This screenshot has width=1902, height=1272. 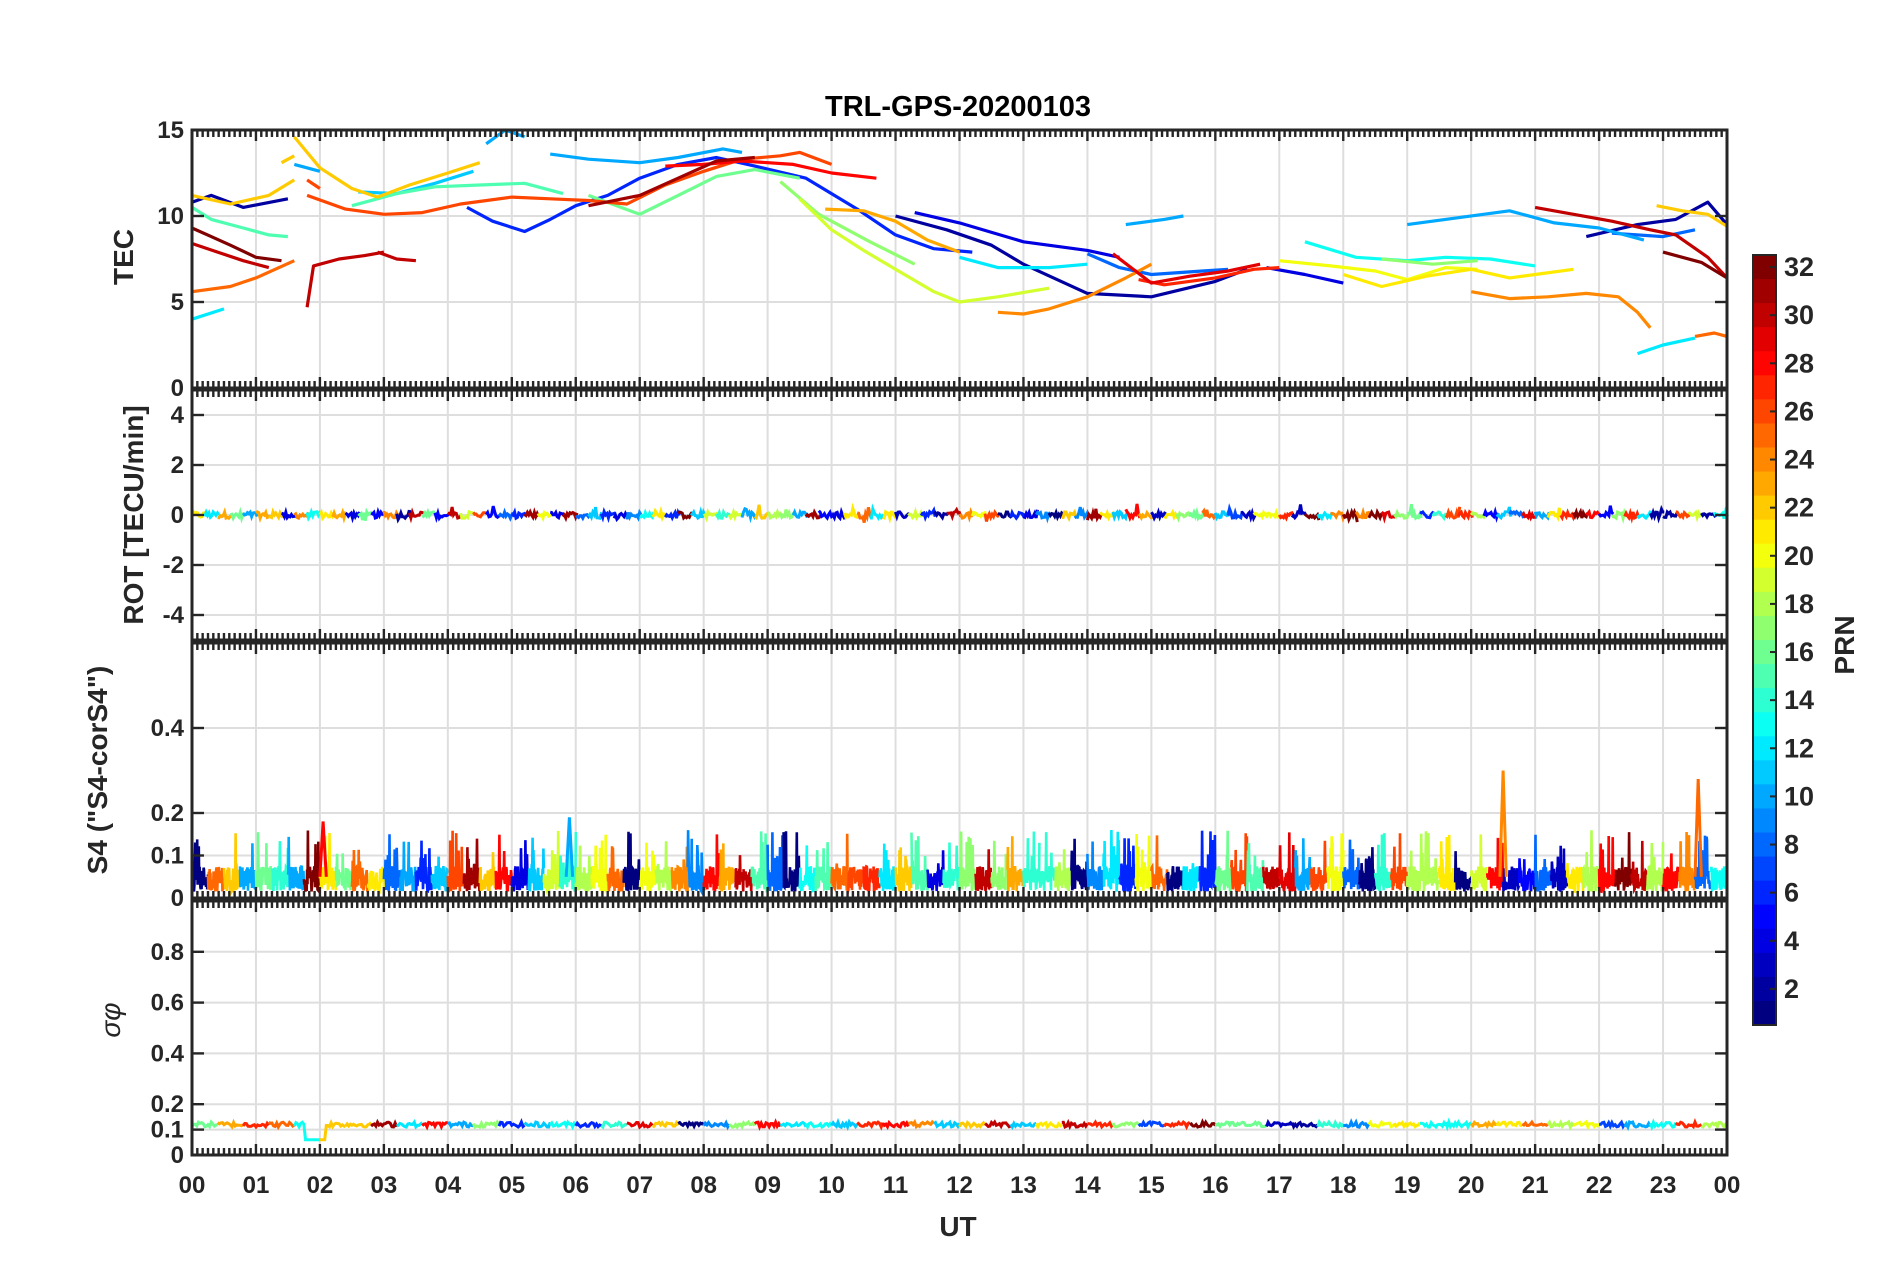 What do you see at coordinates (569, 847) in the screenshot?
I see `s4-spike` at bounding box center [569, 847].